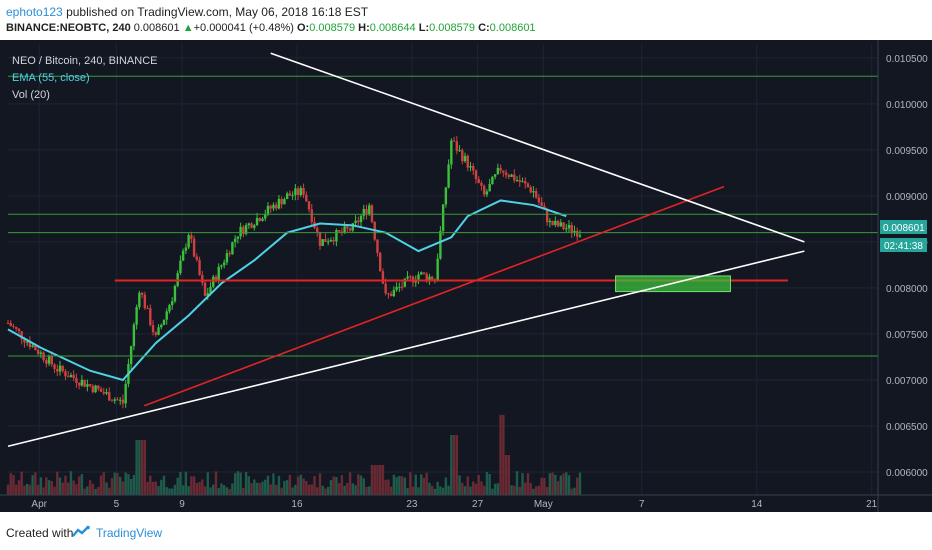 Image resolution: width=932 pixels, height=550 pixels. Describe the element at coordinates (903, 236) in the screenshot. I see `price-tag: 0.008601 02:41:38` at that location.